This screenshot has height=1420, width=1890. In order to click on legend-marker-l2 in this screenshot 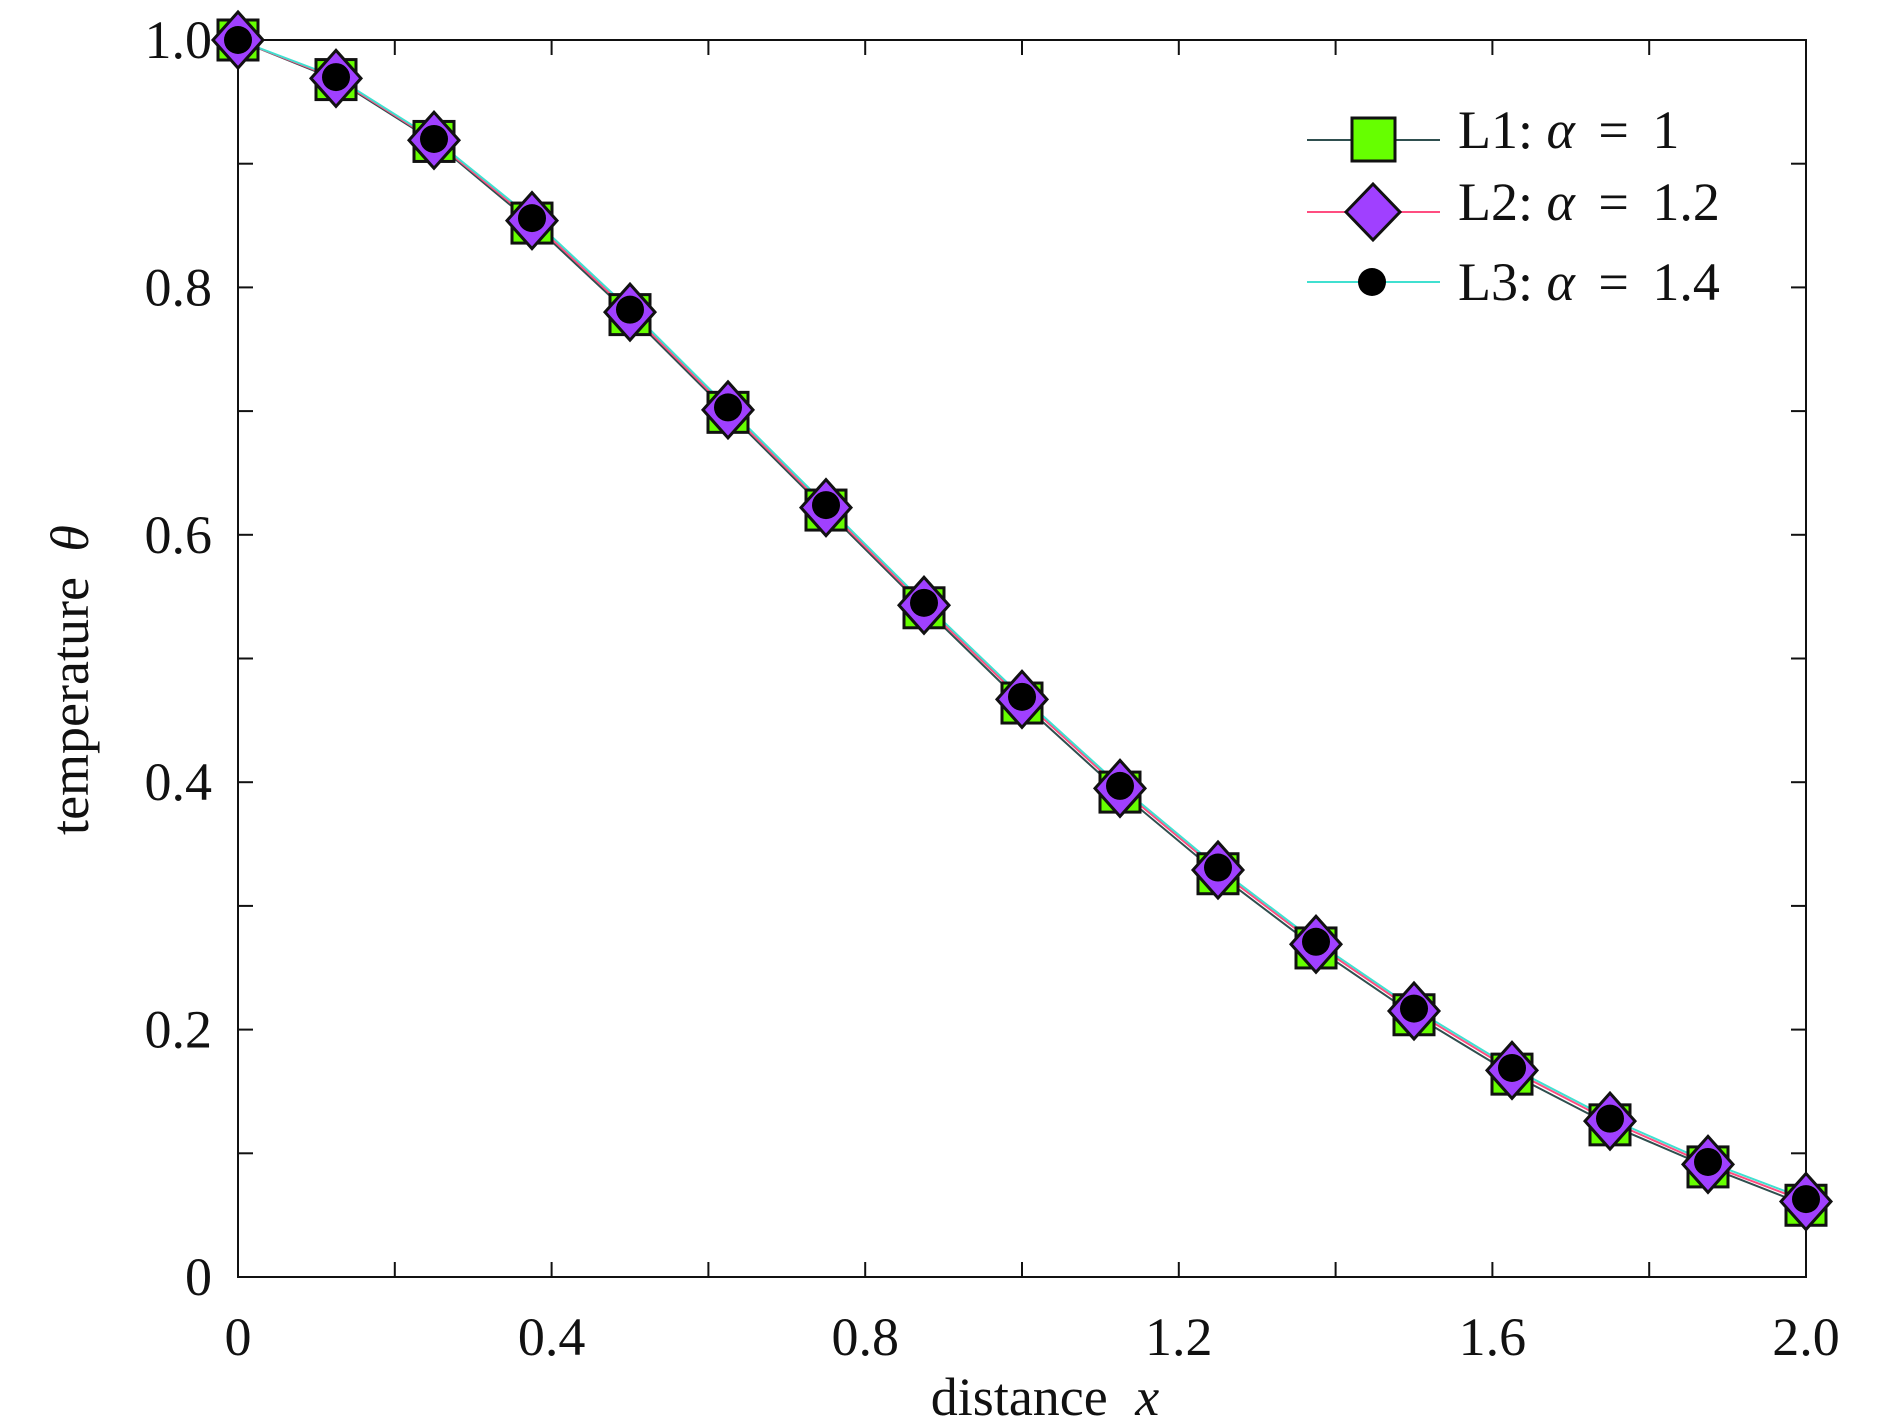, I will do `click(1373, 212)`.